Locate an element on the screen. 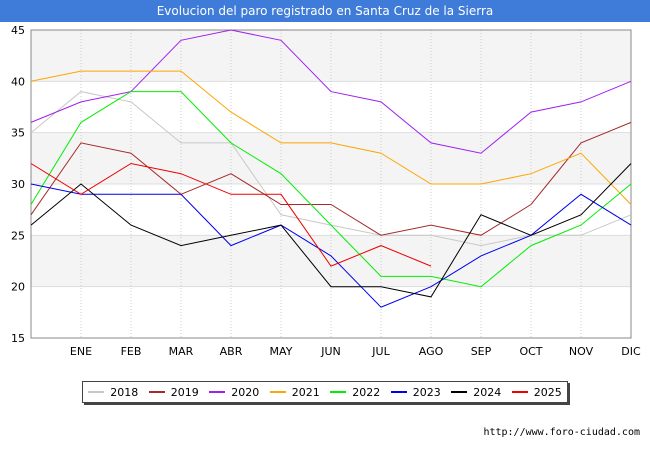 This screenshot has width=650, height=450. x-tick-label: ENE is located at coordinates (81, 351).